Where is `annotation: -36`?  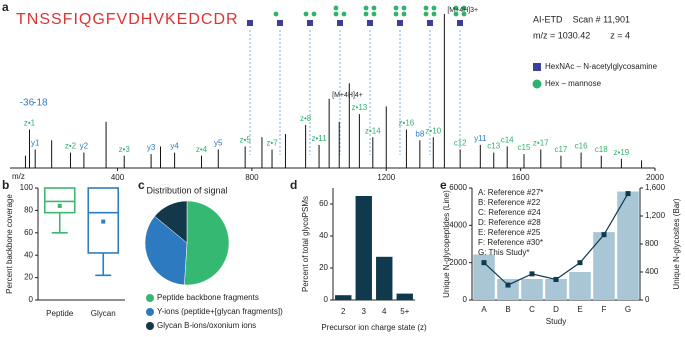
annotation: -36 is located at coordinates (27, 103).